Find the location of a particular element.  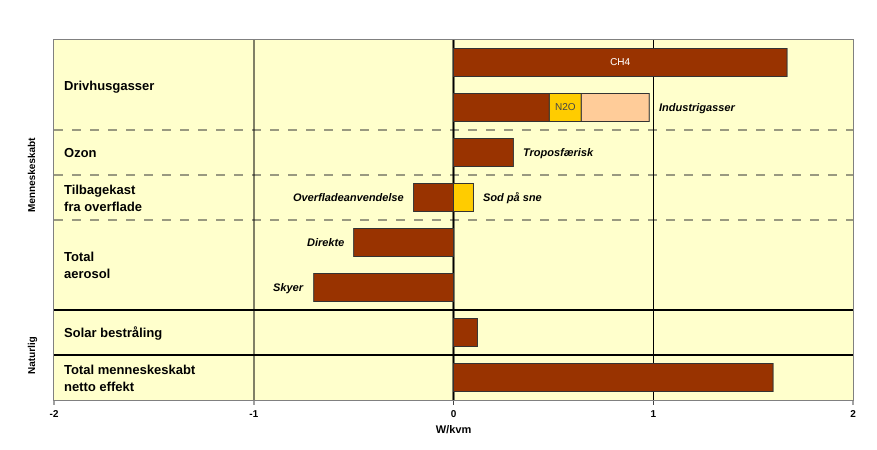

x-tick-label: 0 is located at coordinates (453, 414).